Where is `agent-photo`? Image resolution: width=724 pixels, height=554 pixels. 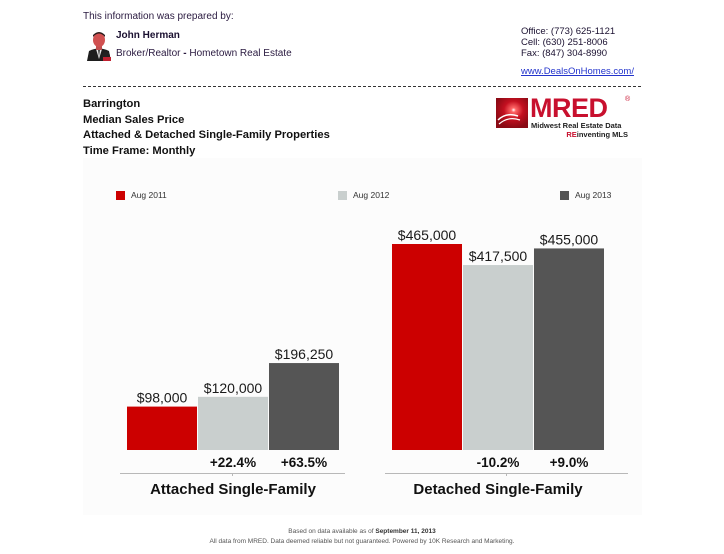 agent-photo is located at coordinates (99, 45).